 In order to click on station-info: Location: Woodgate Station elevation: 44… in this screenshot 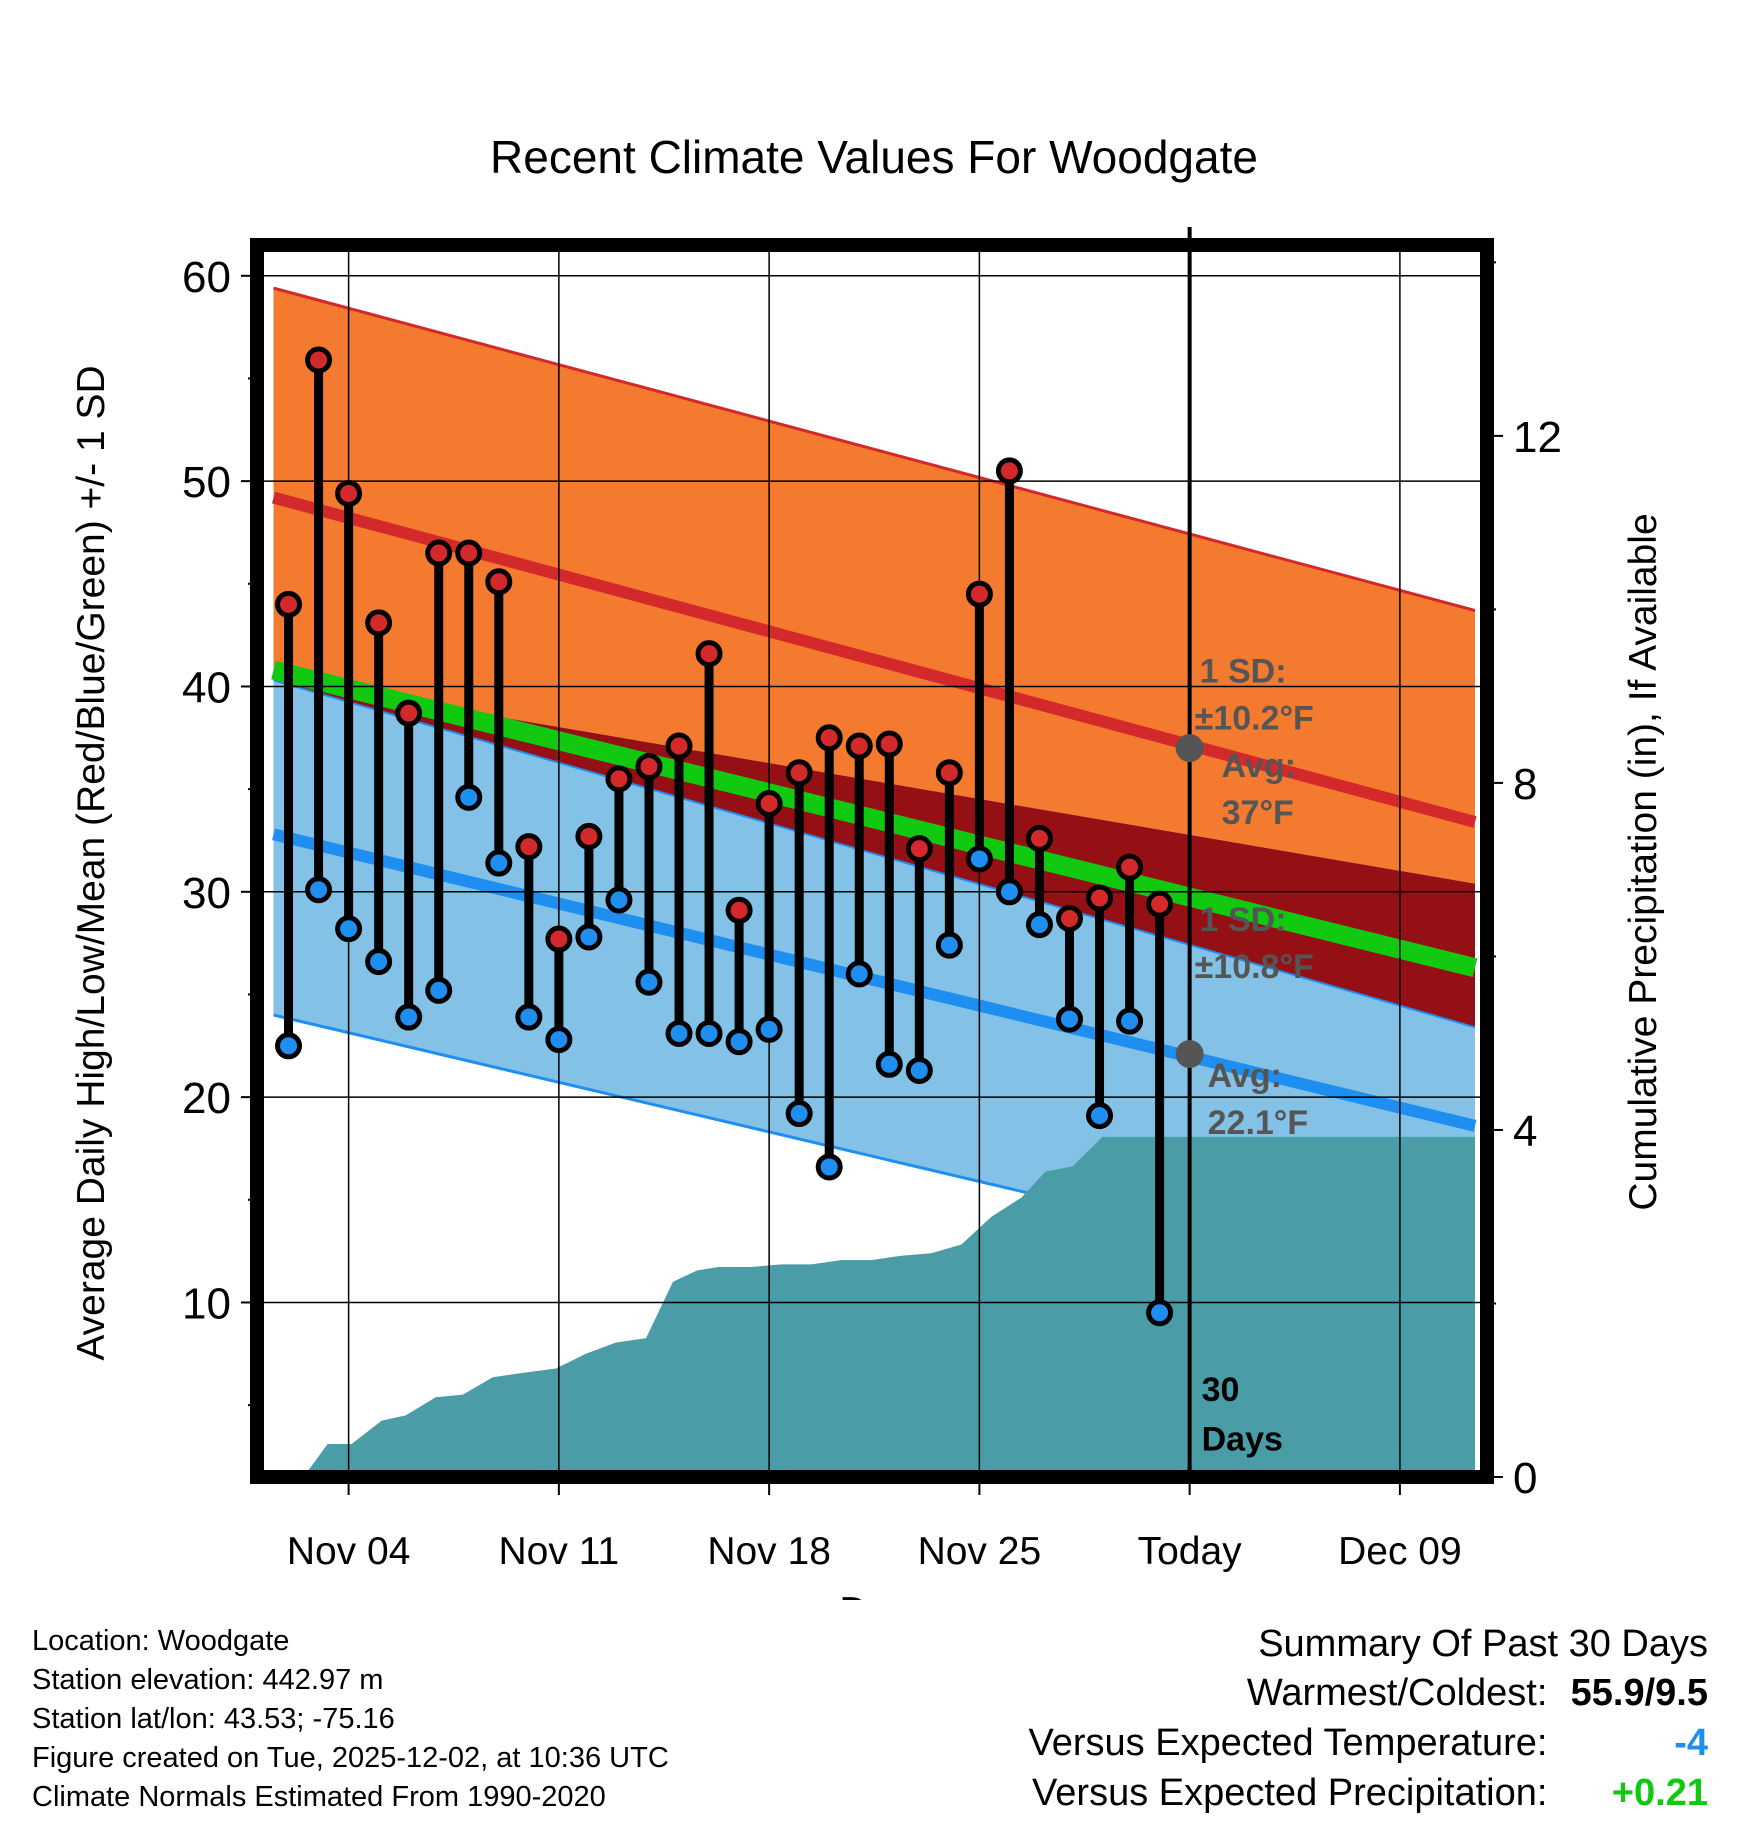, I will do `click(350, 1719)`.